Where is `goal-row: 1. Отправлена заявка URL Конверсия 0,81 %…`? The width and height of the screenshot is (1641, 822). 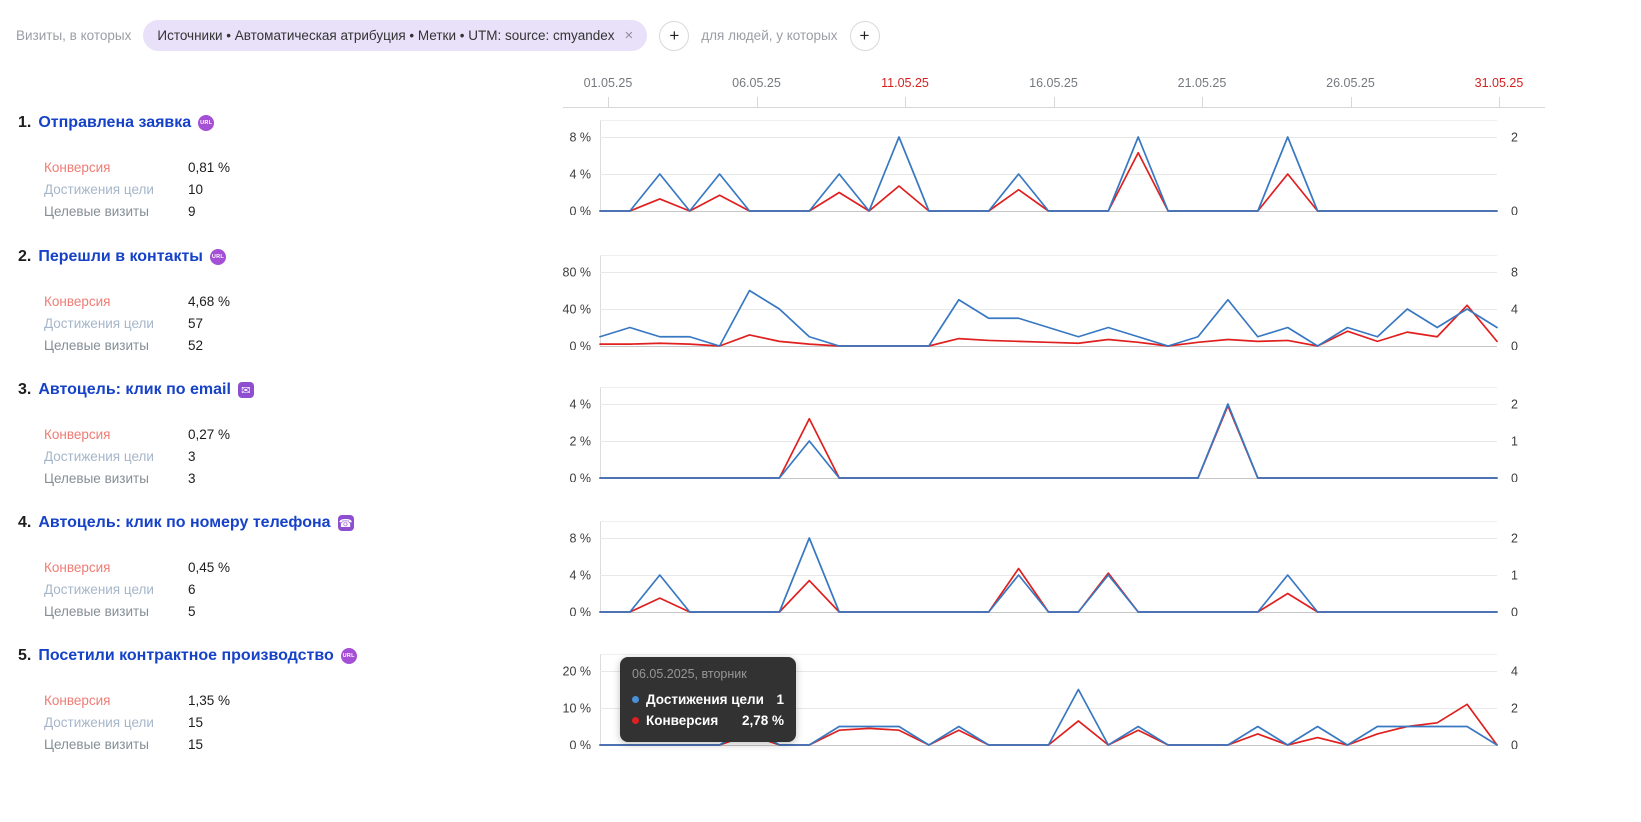
goal-row: 1. Отправлена заявка URL Конверсия 0,81 %… is located at coordinates (288, 168).